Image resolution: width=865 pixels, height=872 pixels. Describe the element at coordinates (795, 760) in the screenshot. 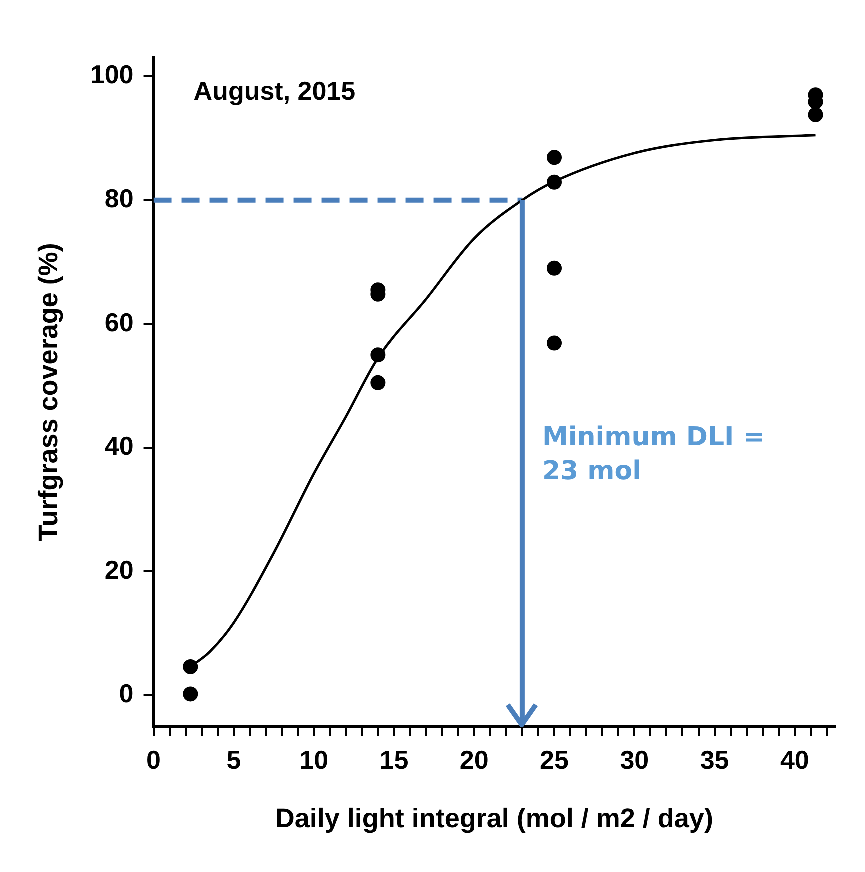

I see `x-tick-label: 40` at that location.